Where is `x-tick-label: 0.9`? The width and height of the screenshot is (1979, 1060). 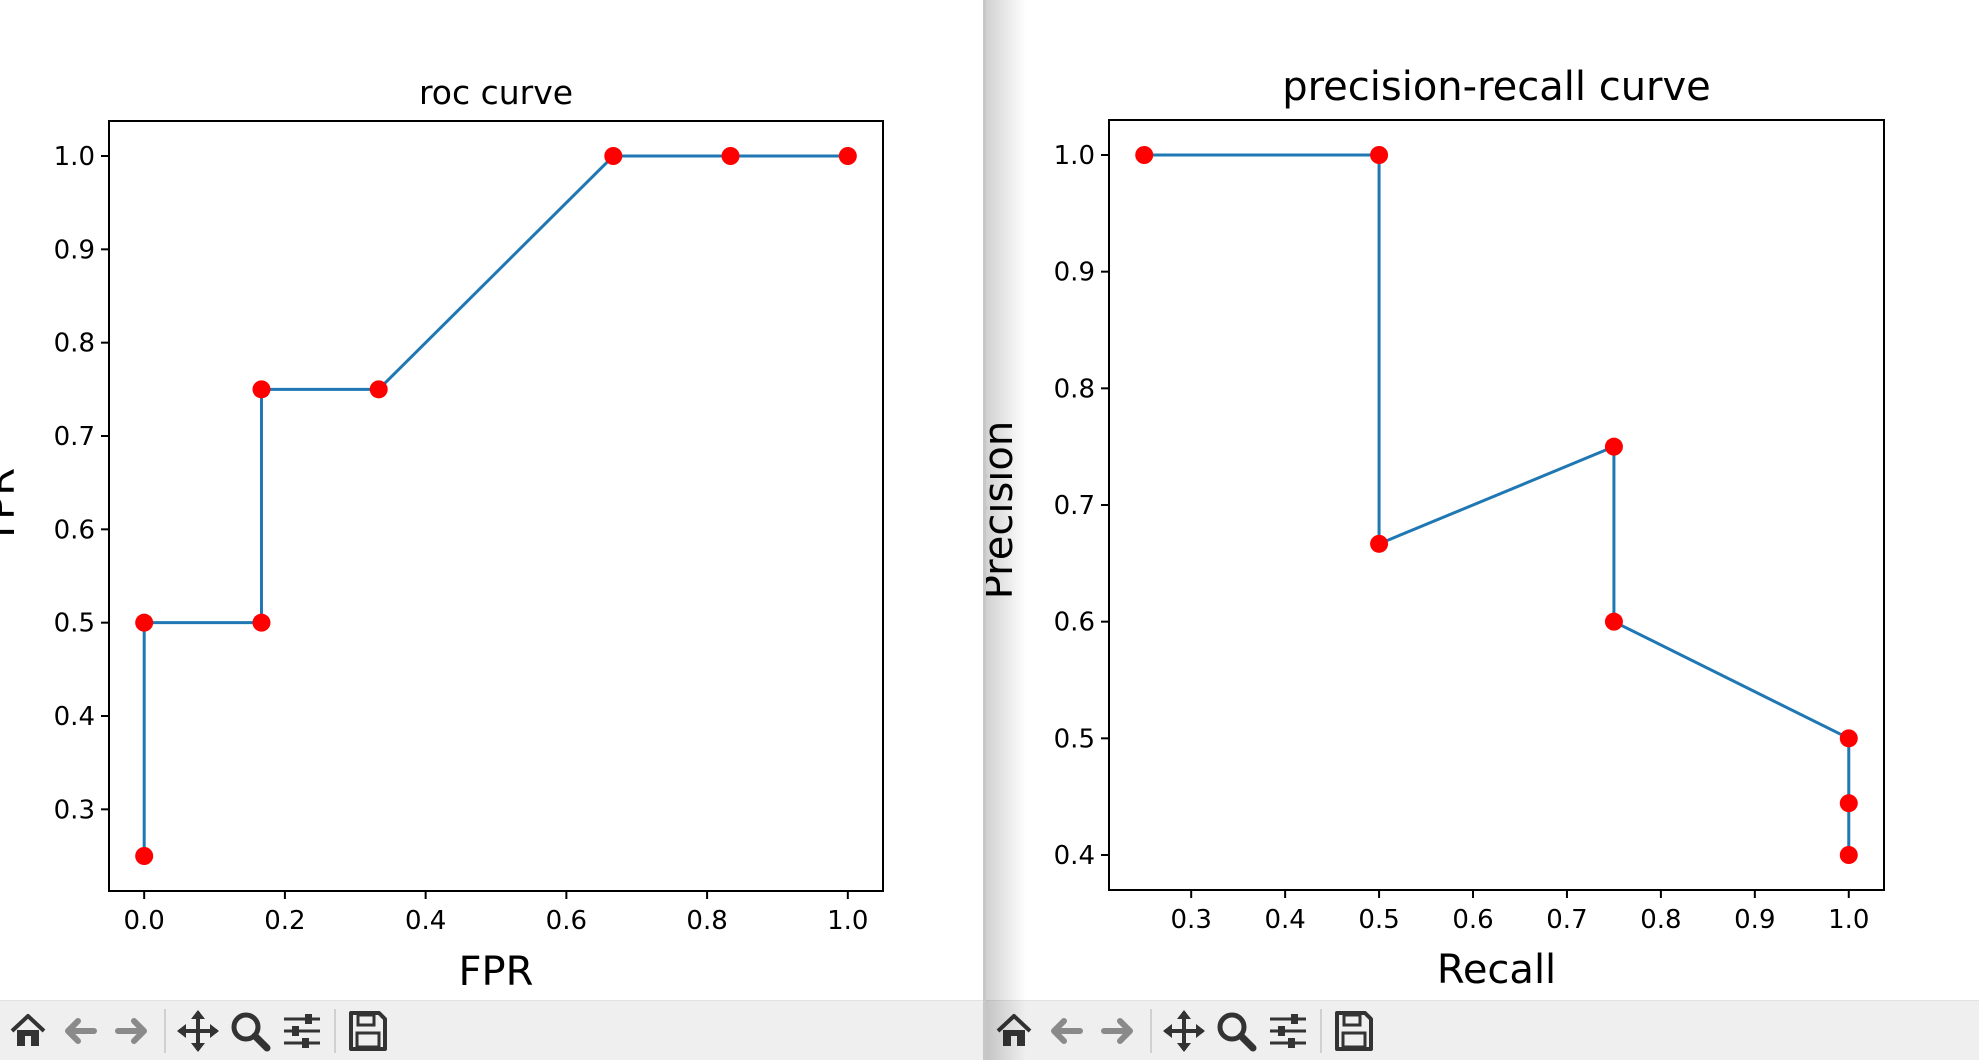 x-tick-label: 0.9 is located at coordinates (1754, 920).